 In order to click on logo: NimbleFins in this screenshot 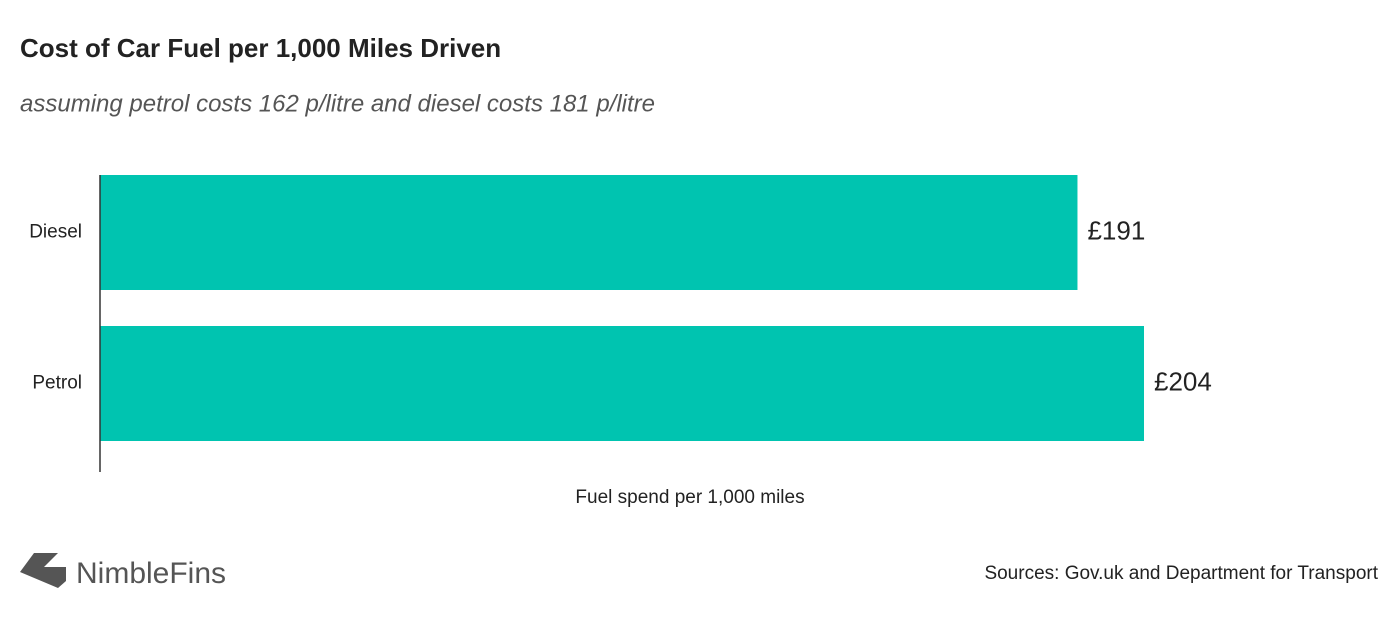, I will do `click(123, 571)`.